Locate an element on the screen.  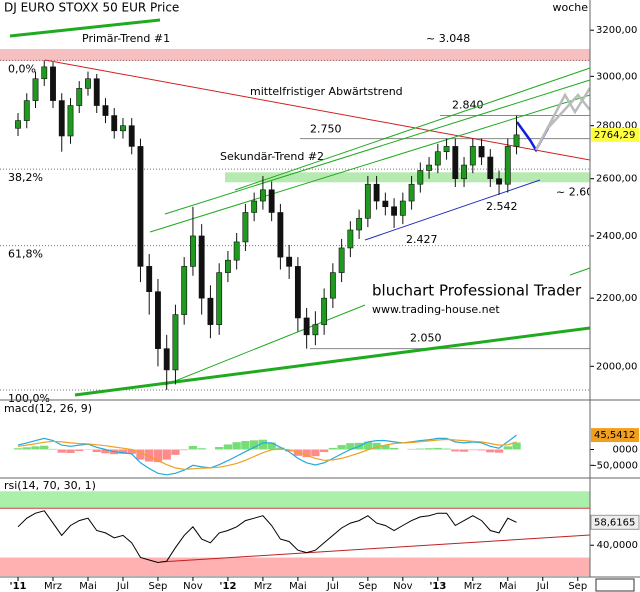
chart-title: DJ EURO STOXX 50 EUR Price is located at coordinates (91, 8).